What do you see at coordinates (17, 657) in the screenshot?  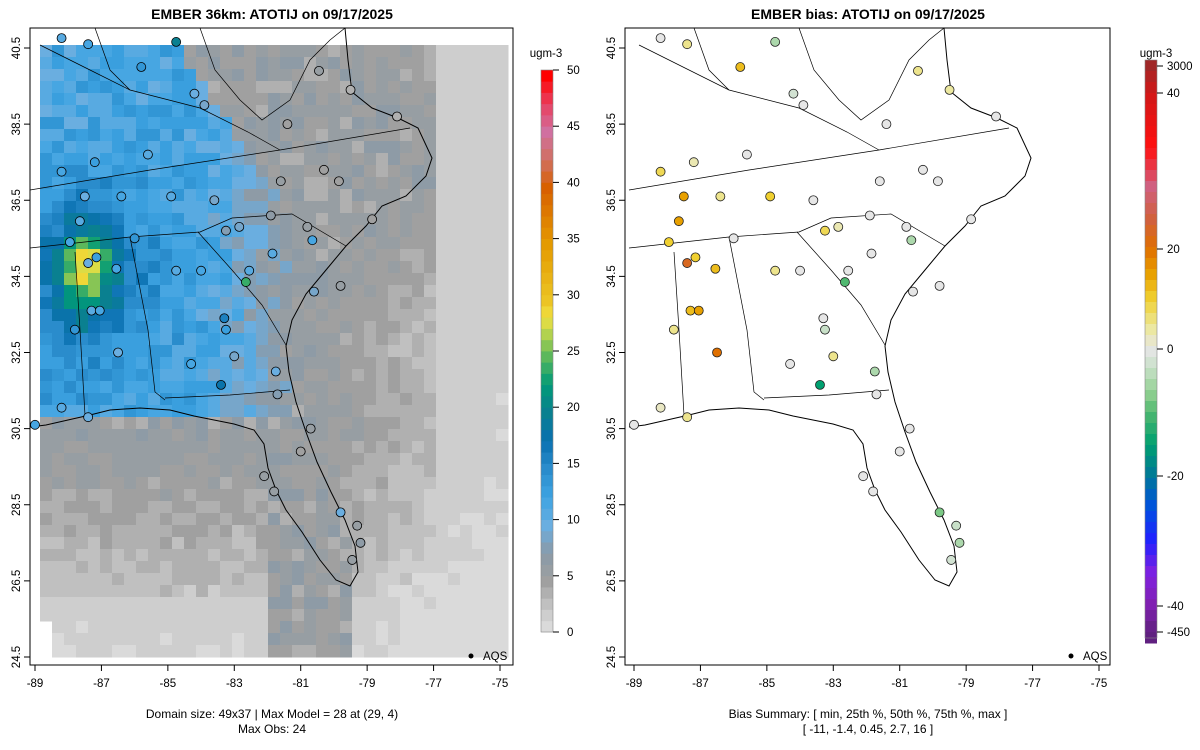 I see `y-tick-label: 24.5` at bounding box center [17, 657].